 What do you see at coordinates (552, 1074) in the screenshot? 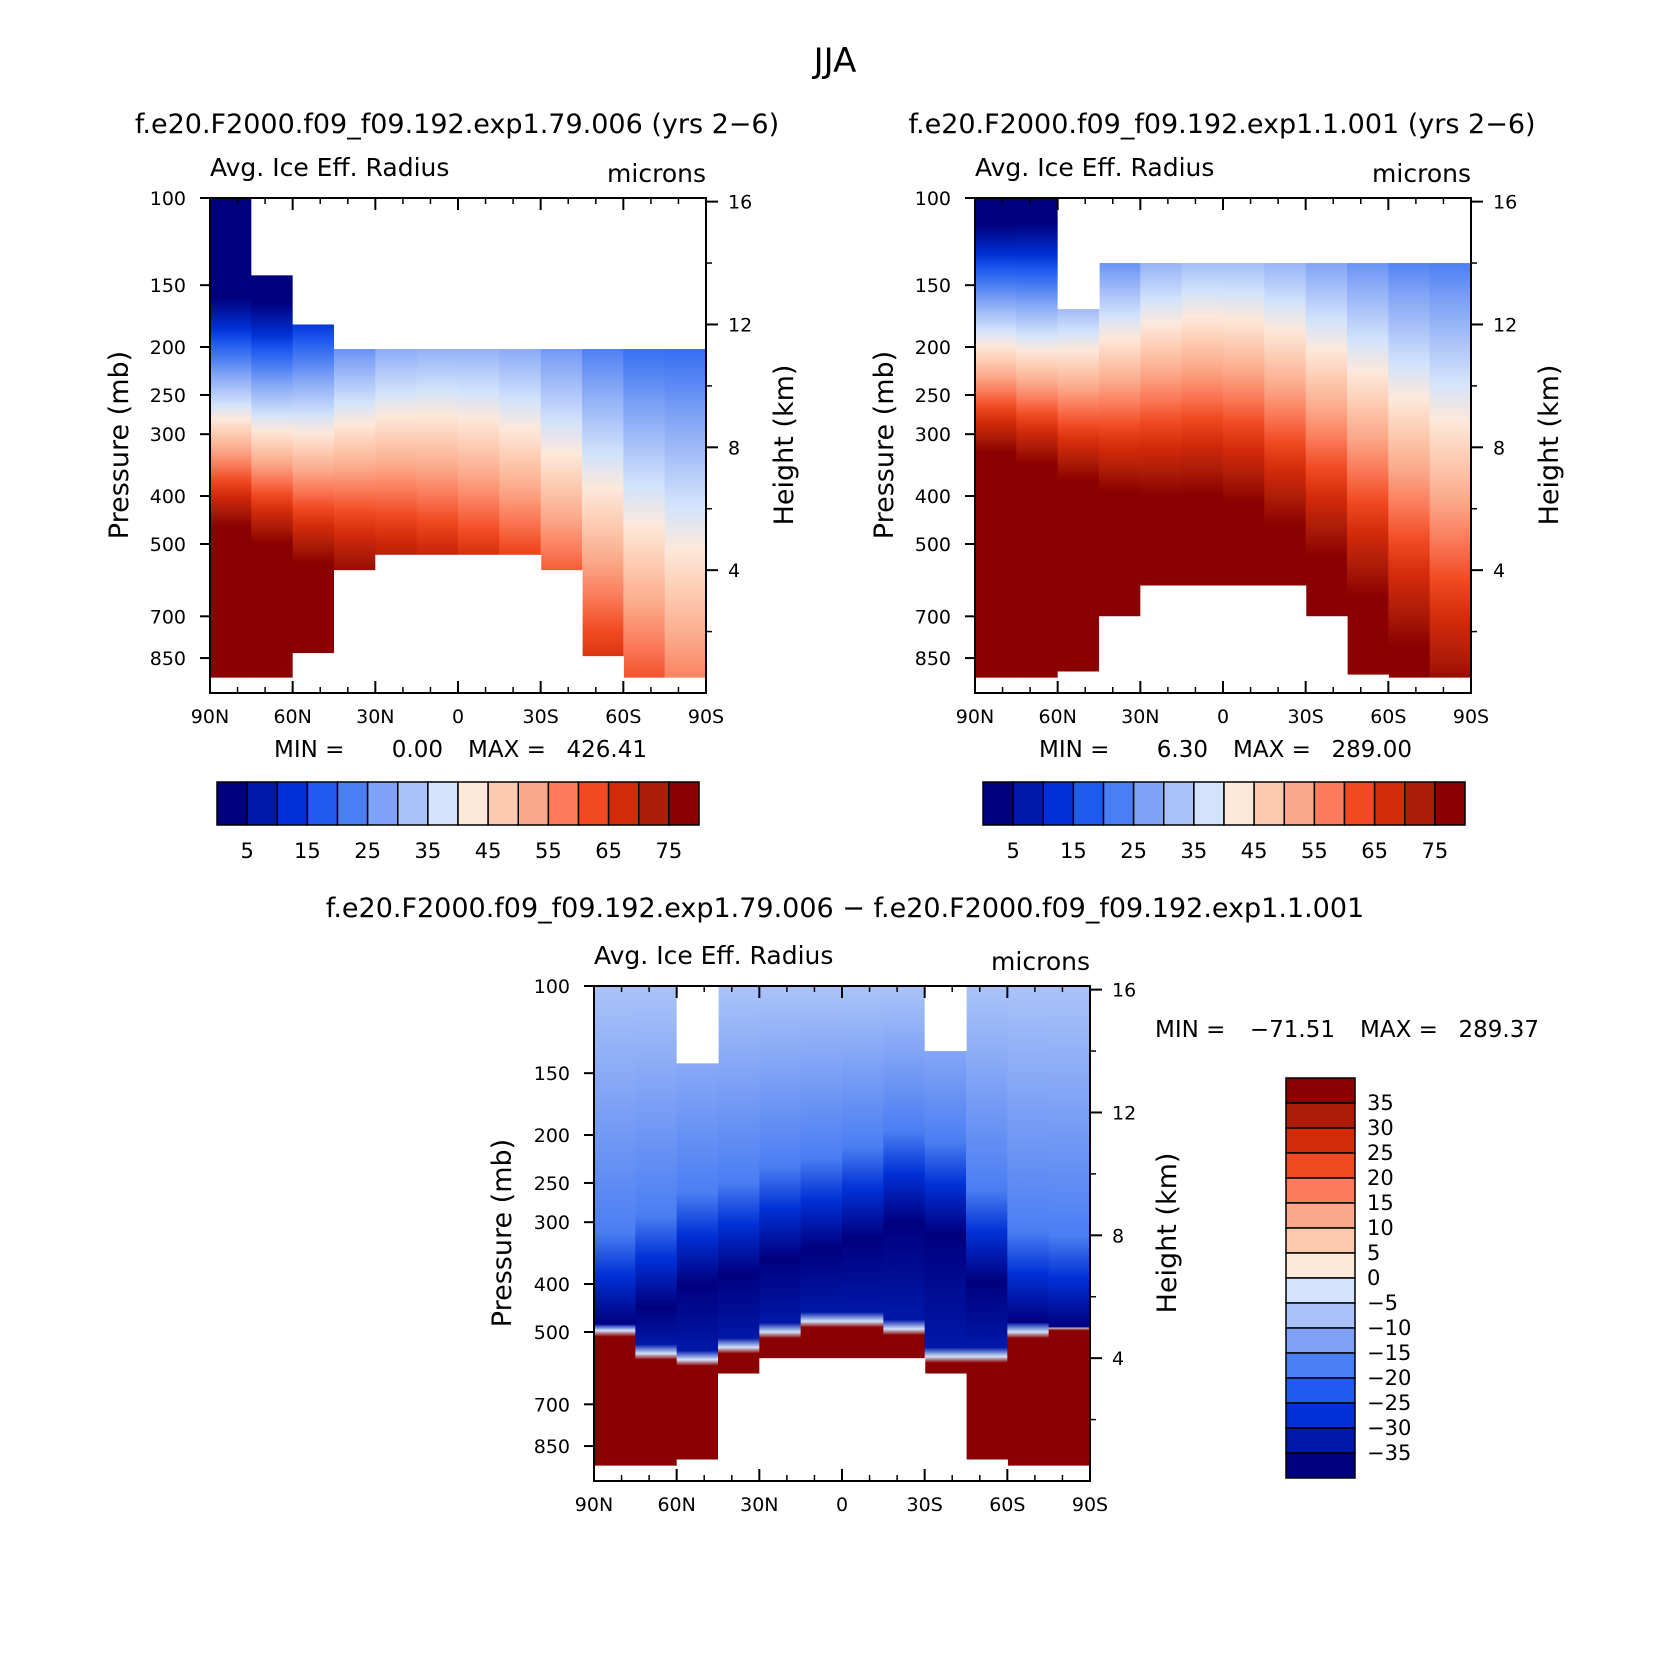
I see `y-tick-label: 150` at bounding box center [552, 1074].